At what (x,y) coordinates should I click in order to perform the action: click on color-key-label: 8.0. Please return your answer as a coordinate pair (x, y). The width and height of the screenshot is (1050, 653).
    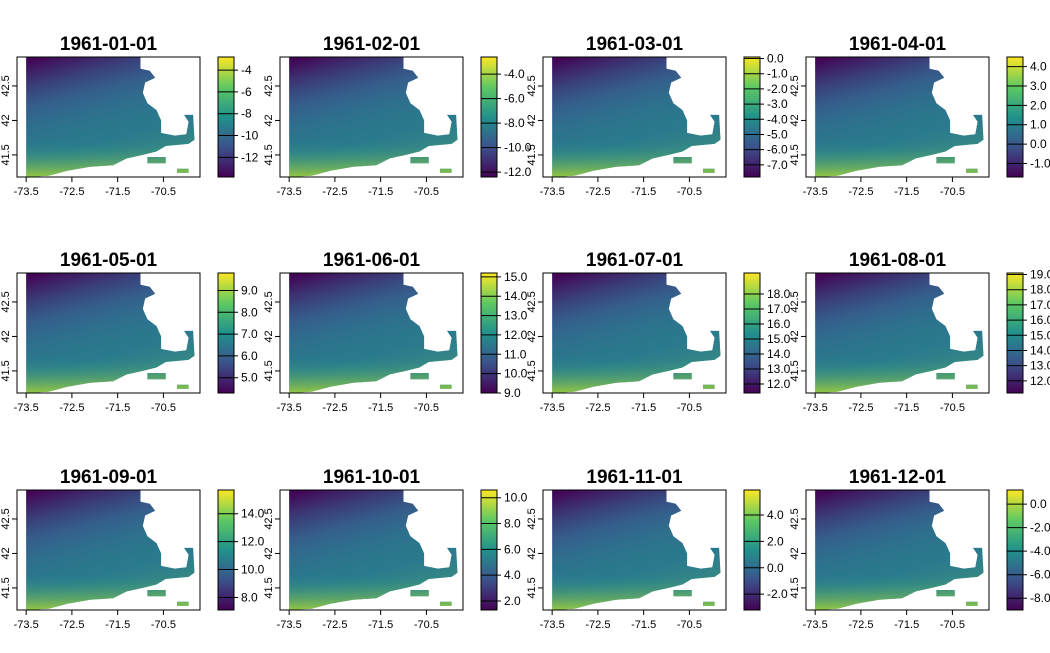
    Looking at the image, I should click on (249, 597).